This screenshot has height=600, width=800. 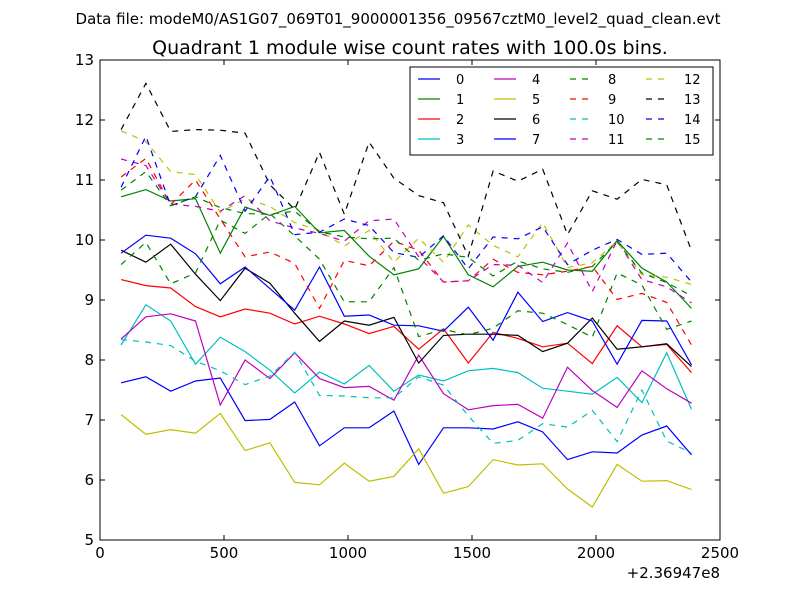 I want to click on legend-box, so click(x=561, y=111).